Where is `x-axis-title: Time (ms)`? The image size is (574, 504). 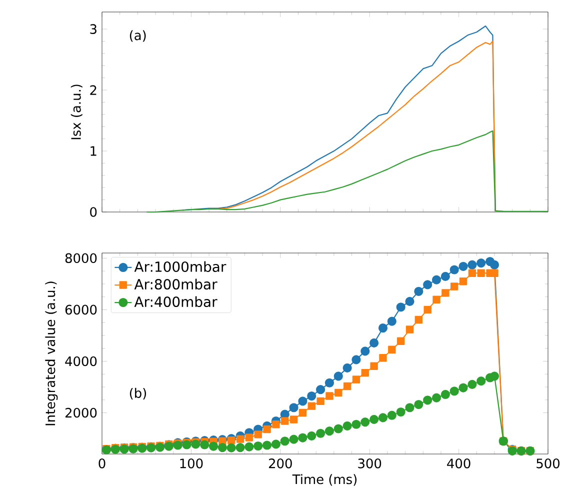
x-axis-title: Time (ms) is located at coordinates (324, 480).